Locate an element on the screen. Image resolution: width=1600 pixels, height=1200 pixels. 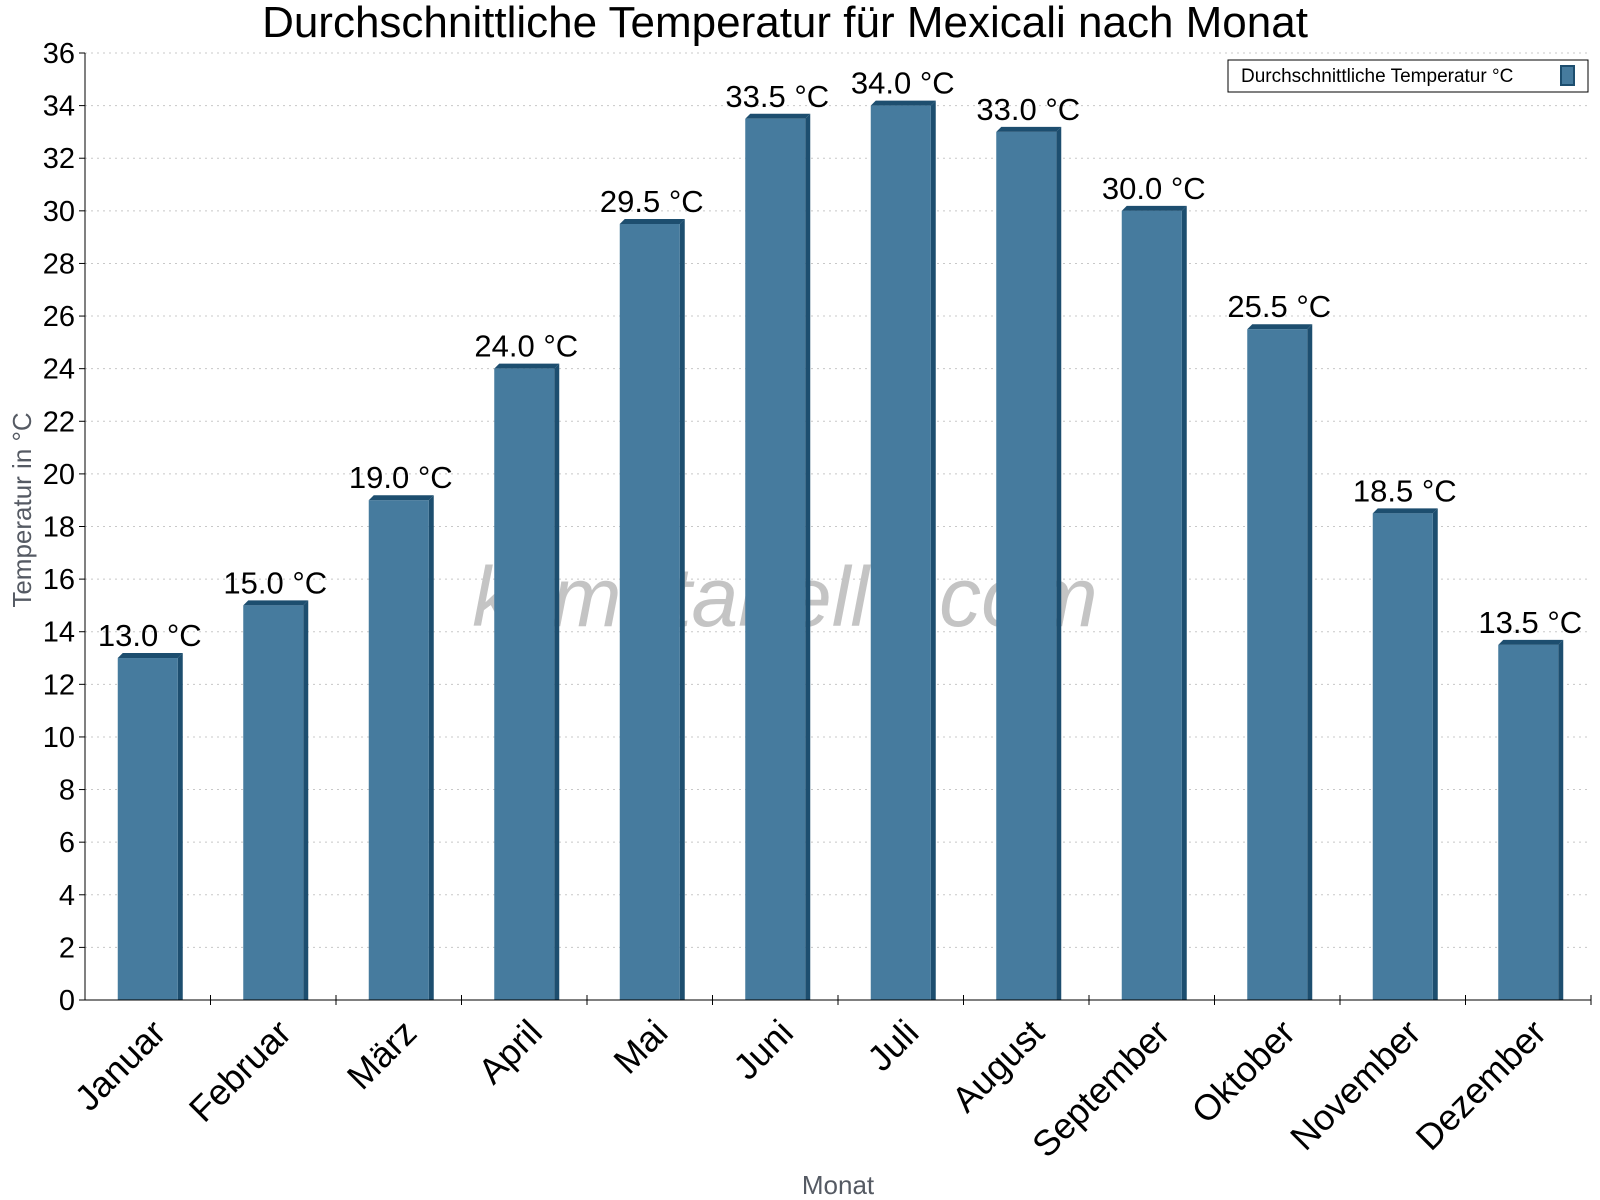
x-tick-label: Juni is located at coordinates (763, 1050).